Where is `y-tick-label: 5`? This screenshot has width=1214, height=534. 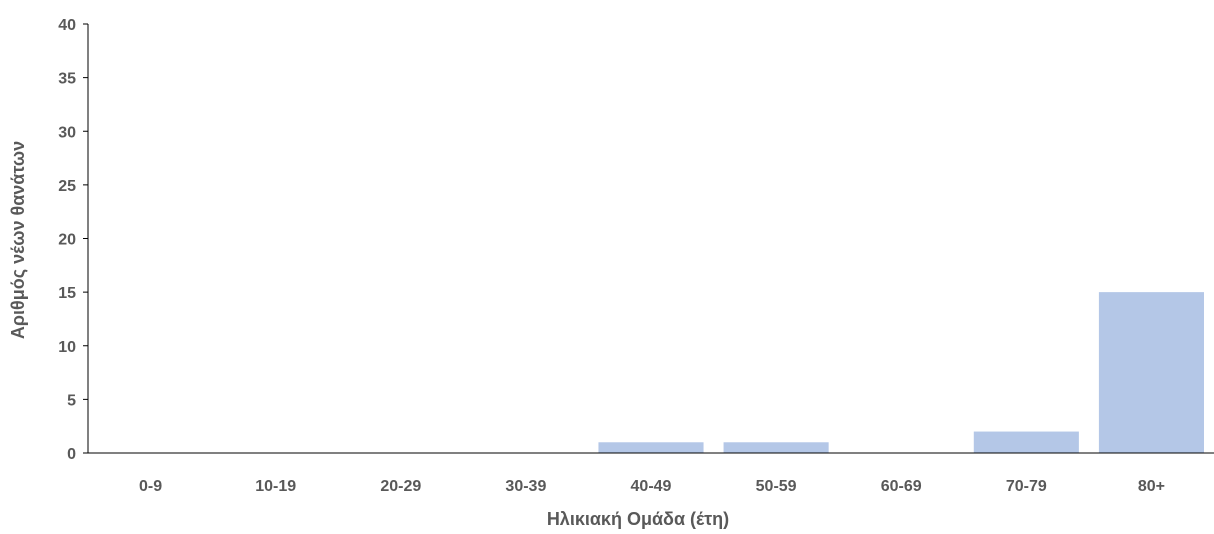 y-tick-label: 5 is located at coordinates (71, 400).